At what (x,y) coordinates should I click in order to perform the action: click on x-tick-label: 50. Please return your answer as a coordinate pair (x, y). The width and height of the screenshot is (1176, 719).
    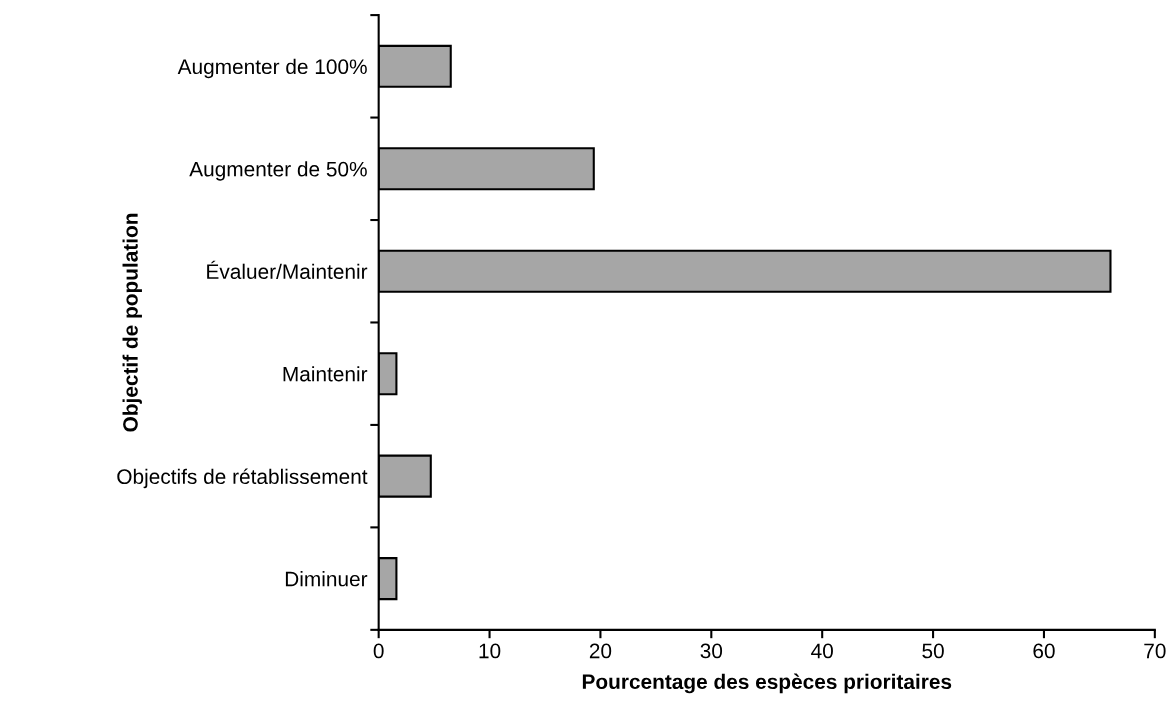
    Looking at the image, I should click on (933, 651).